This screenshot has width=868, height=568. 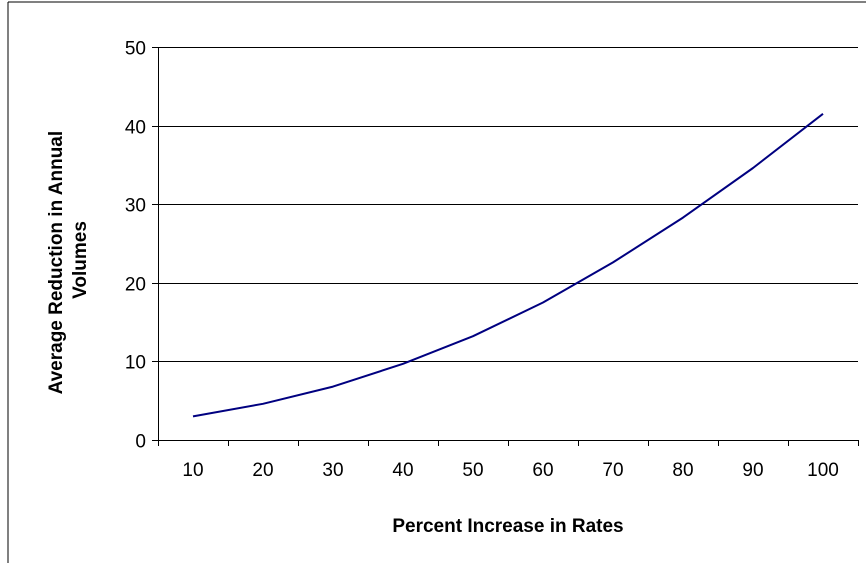 I want to click on x-tick-label-70: 70, so click(x=612, y=470).